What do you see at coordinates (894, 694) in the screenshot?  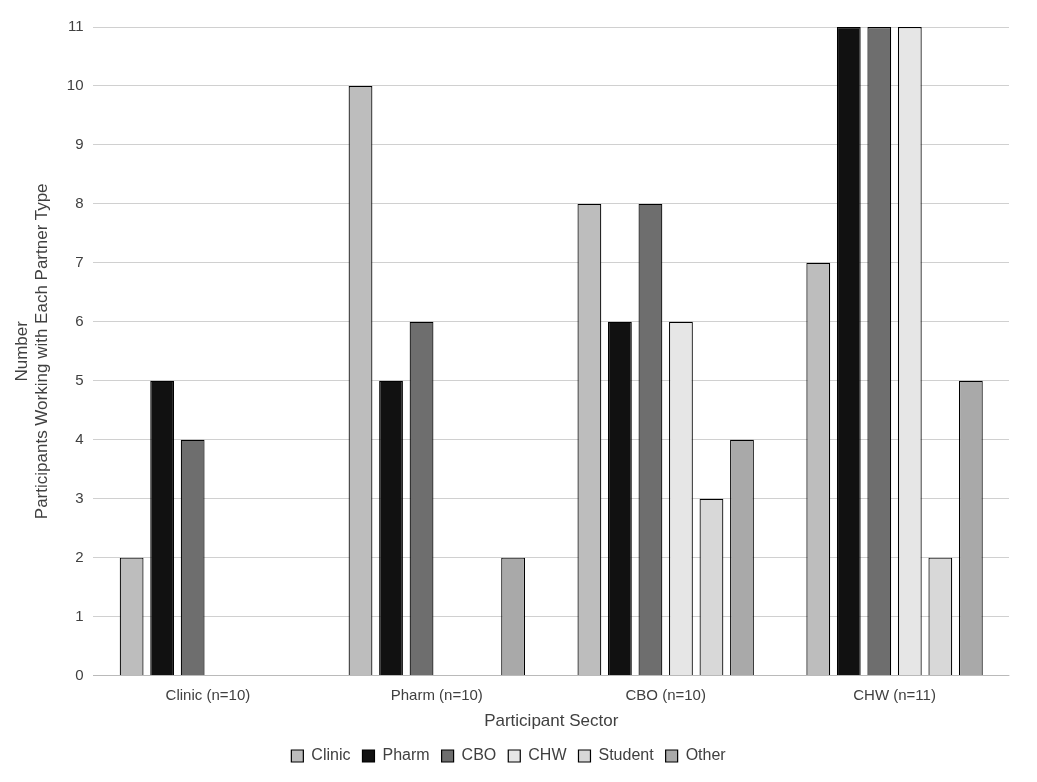 I see `x-tick-label: CHW (n=11)` at bounding box center [894, 694].